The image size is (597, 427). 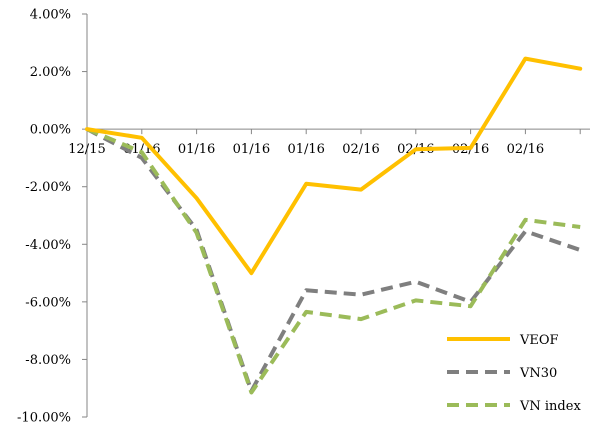 I want to click on y-tick-label: 0.00%, so click(x=50, y=130).